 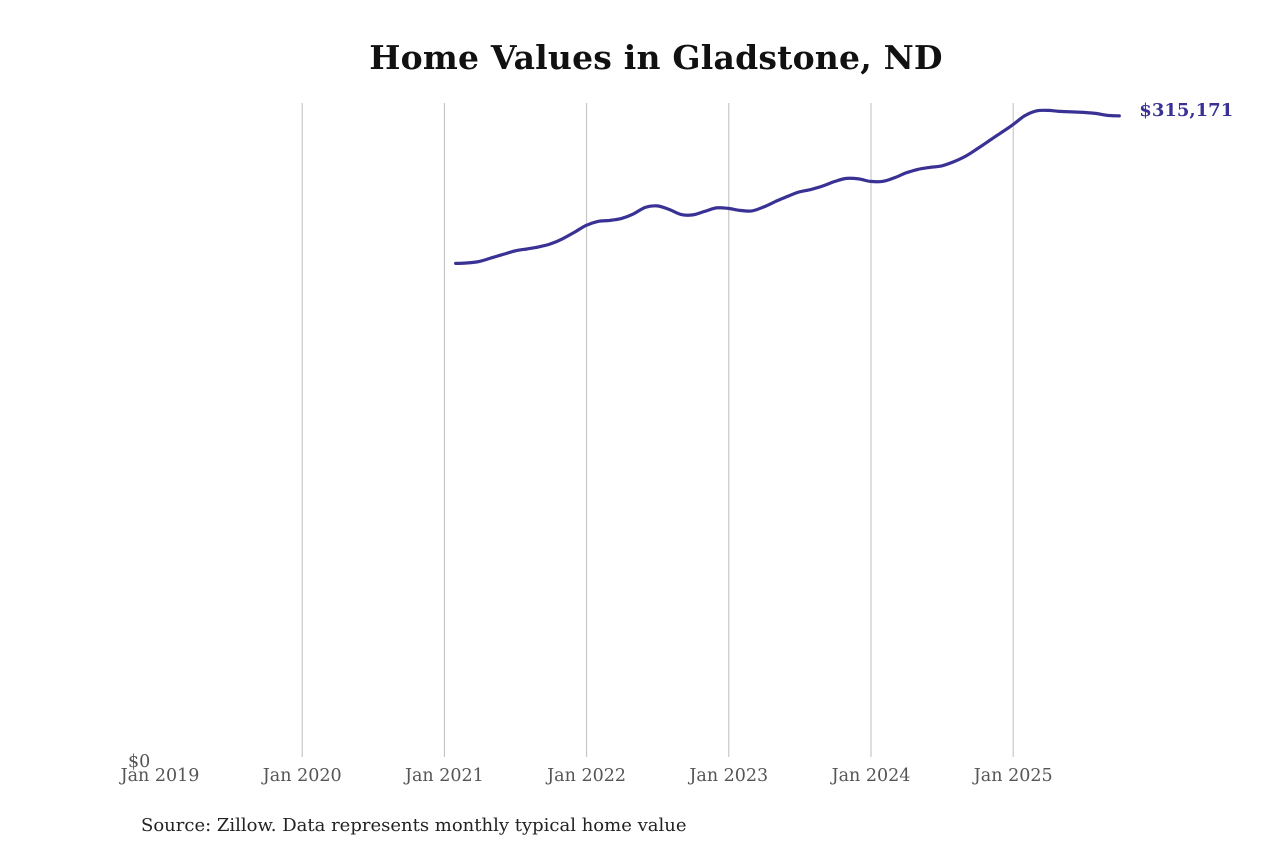 What do you see at coordinates (301, 776) in the screenshot?
I see `x-tick-label: Jan 2020` at bounding box center [301, 776].